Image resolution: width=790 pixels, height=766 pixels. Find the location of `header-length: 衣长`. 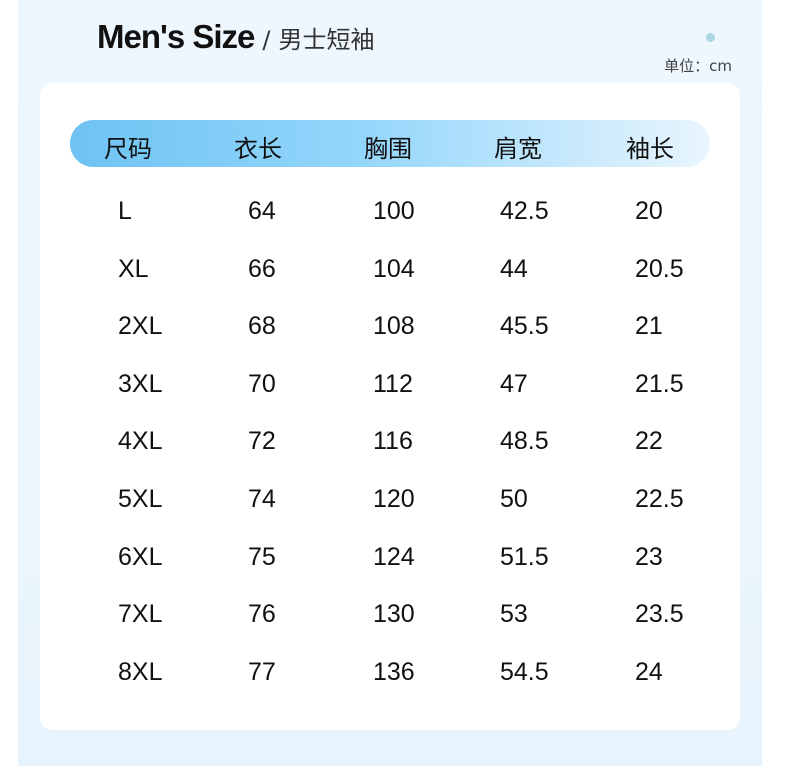

header-length: 衣长 is located at coordinates (258, 149).